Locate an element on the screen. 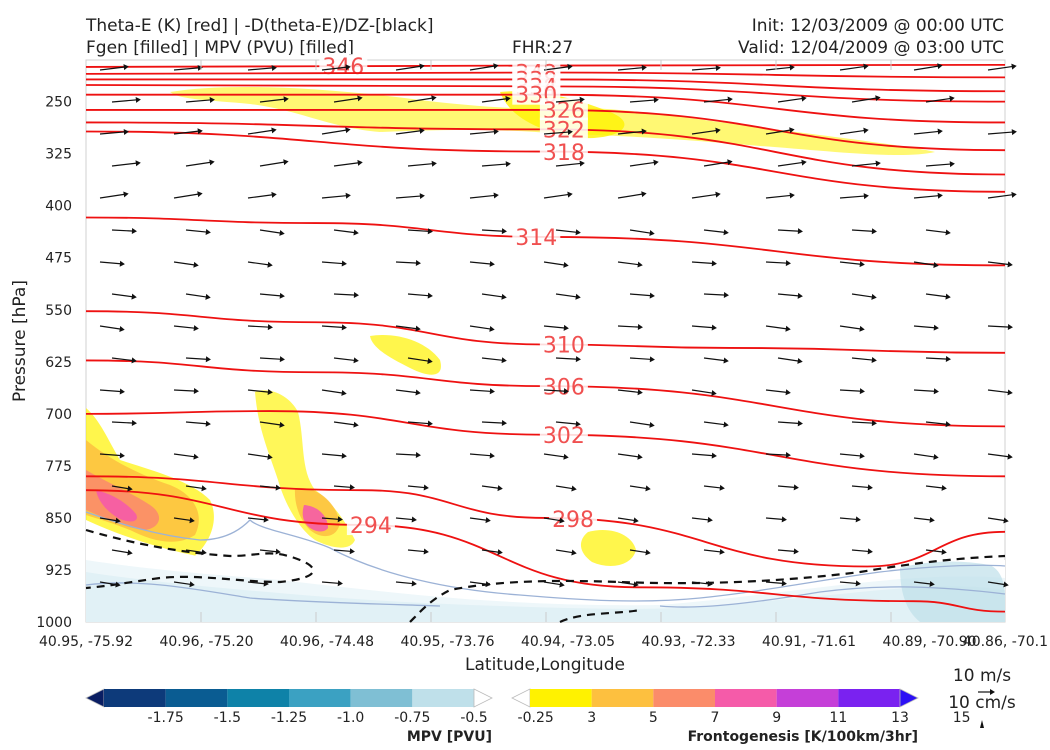 Image resolution: width=1050 pixels, height=750 pixels. theta-e-label: 314 is located at coordinates (536, 238).